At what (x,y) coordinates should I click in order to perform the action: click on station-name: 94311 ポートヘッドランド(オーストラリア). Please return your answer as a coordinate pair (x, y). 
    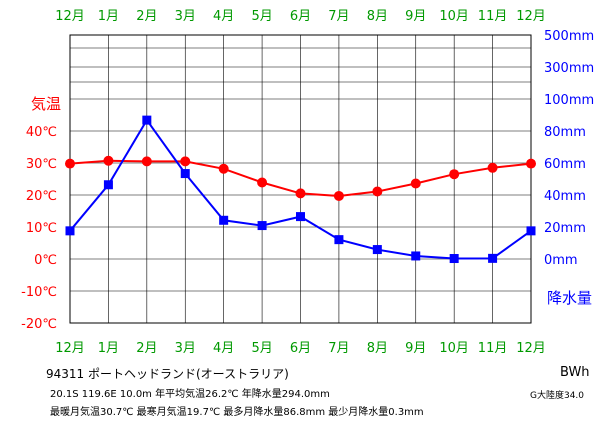
    Looking at the image, I should click on (167, 374).